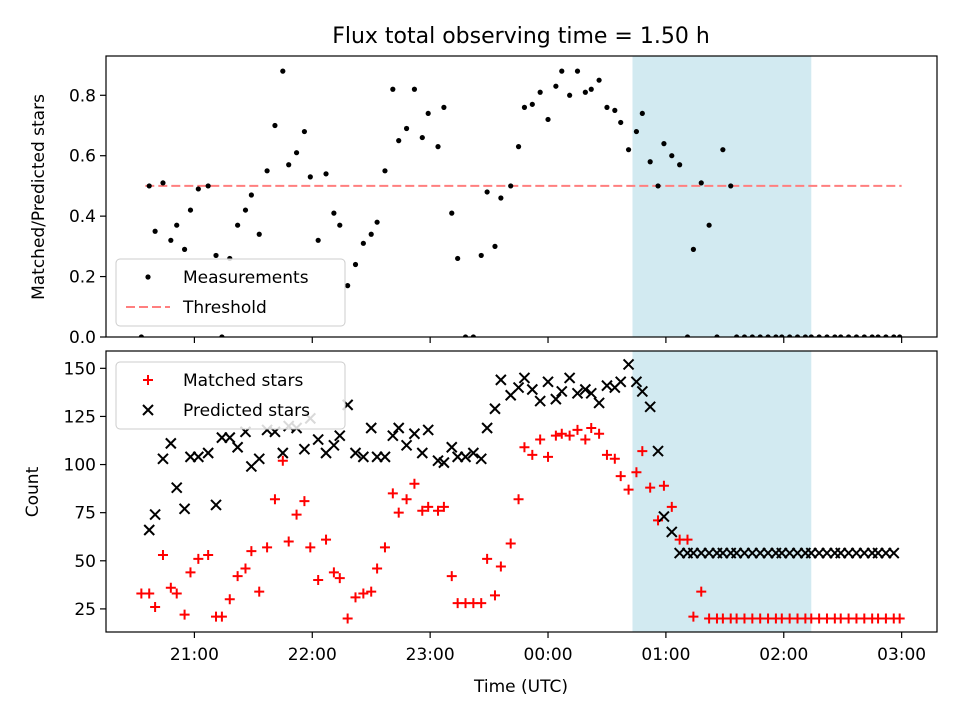 The width and height of the screenshot is (960, 720). Describe the element at coordinates (85, 514) in the screenshot. I see `bottom-y-tick-label-2: 75` at that location.